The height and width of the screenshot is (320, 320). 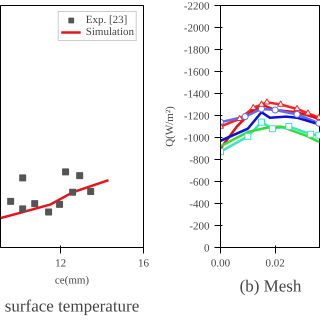 What do you see at coordinates (170, 126) in the screenshot?
I see `y-axis-title: Q(W/m²)` at bounding box center [170, 126].